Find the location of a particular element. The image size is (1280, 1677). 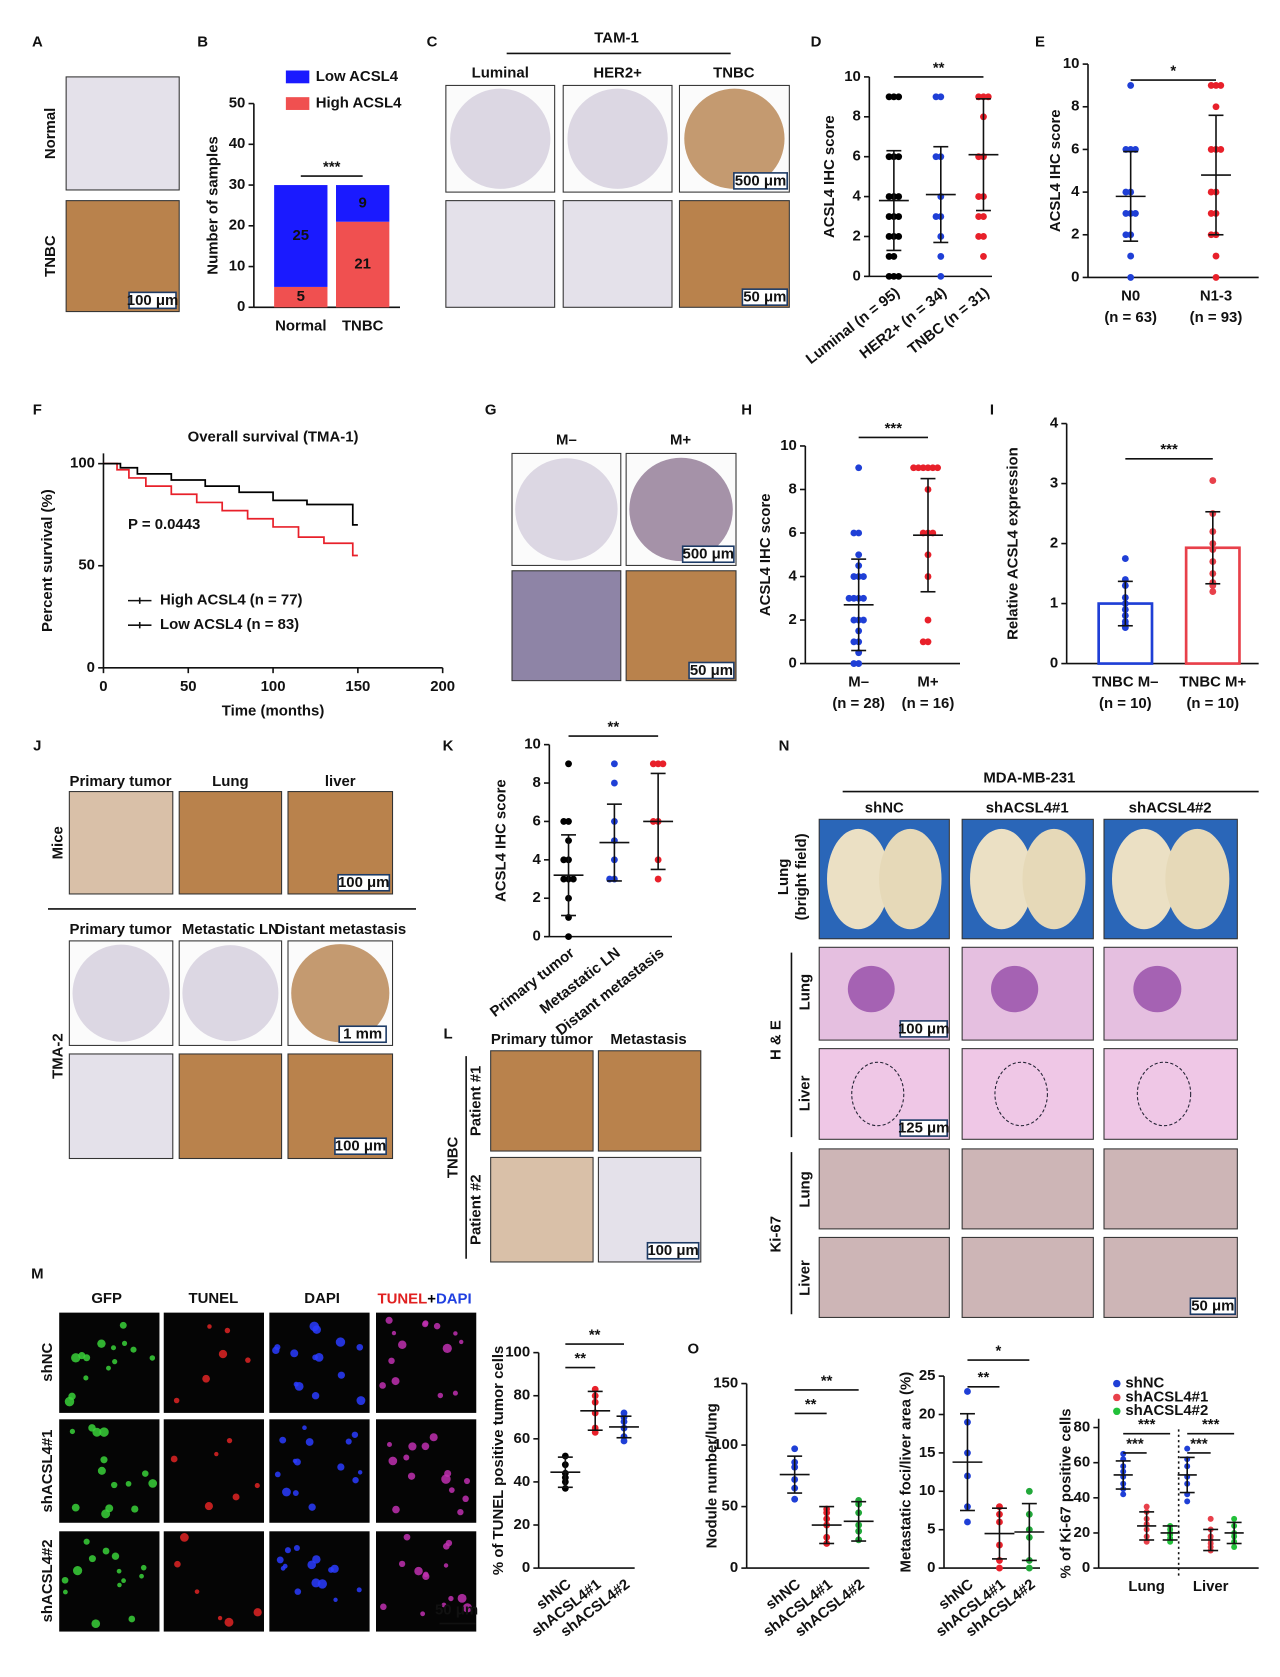

y-tick-label: 6 is located at coordinates (856, 156).